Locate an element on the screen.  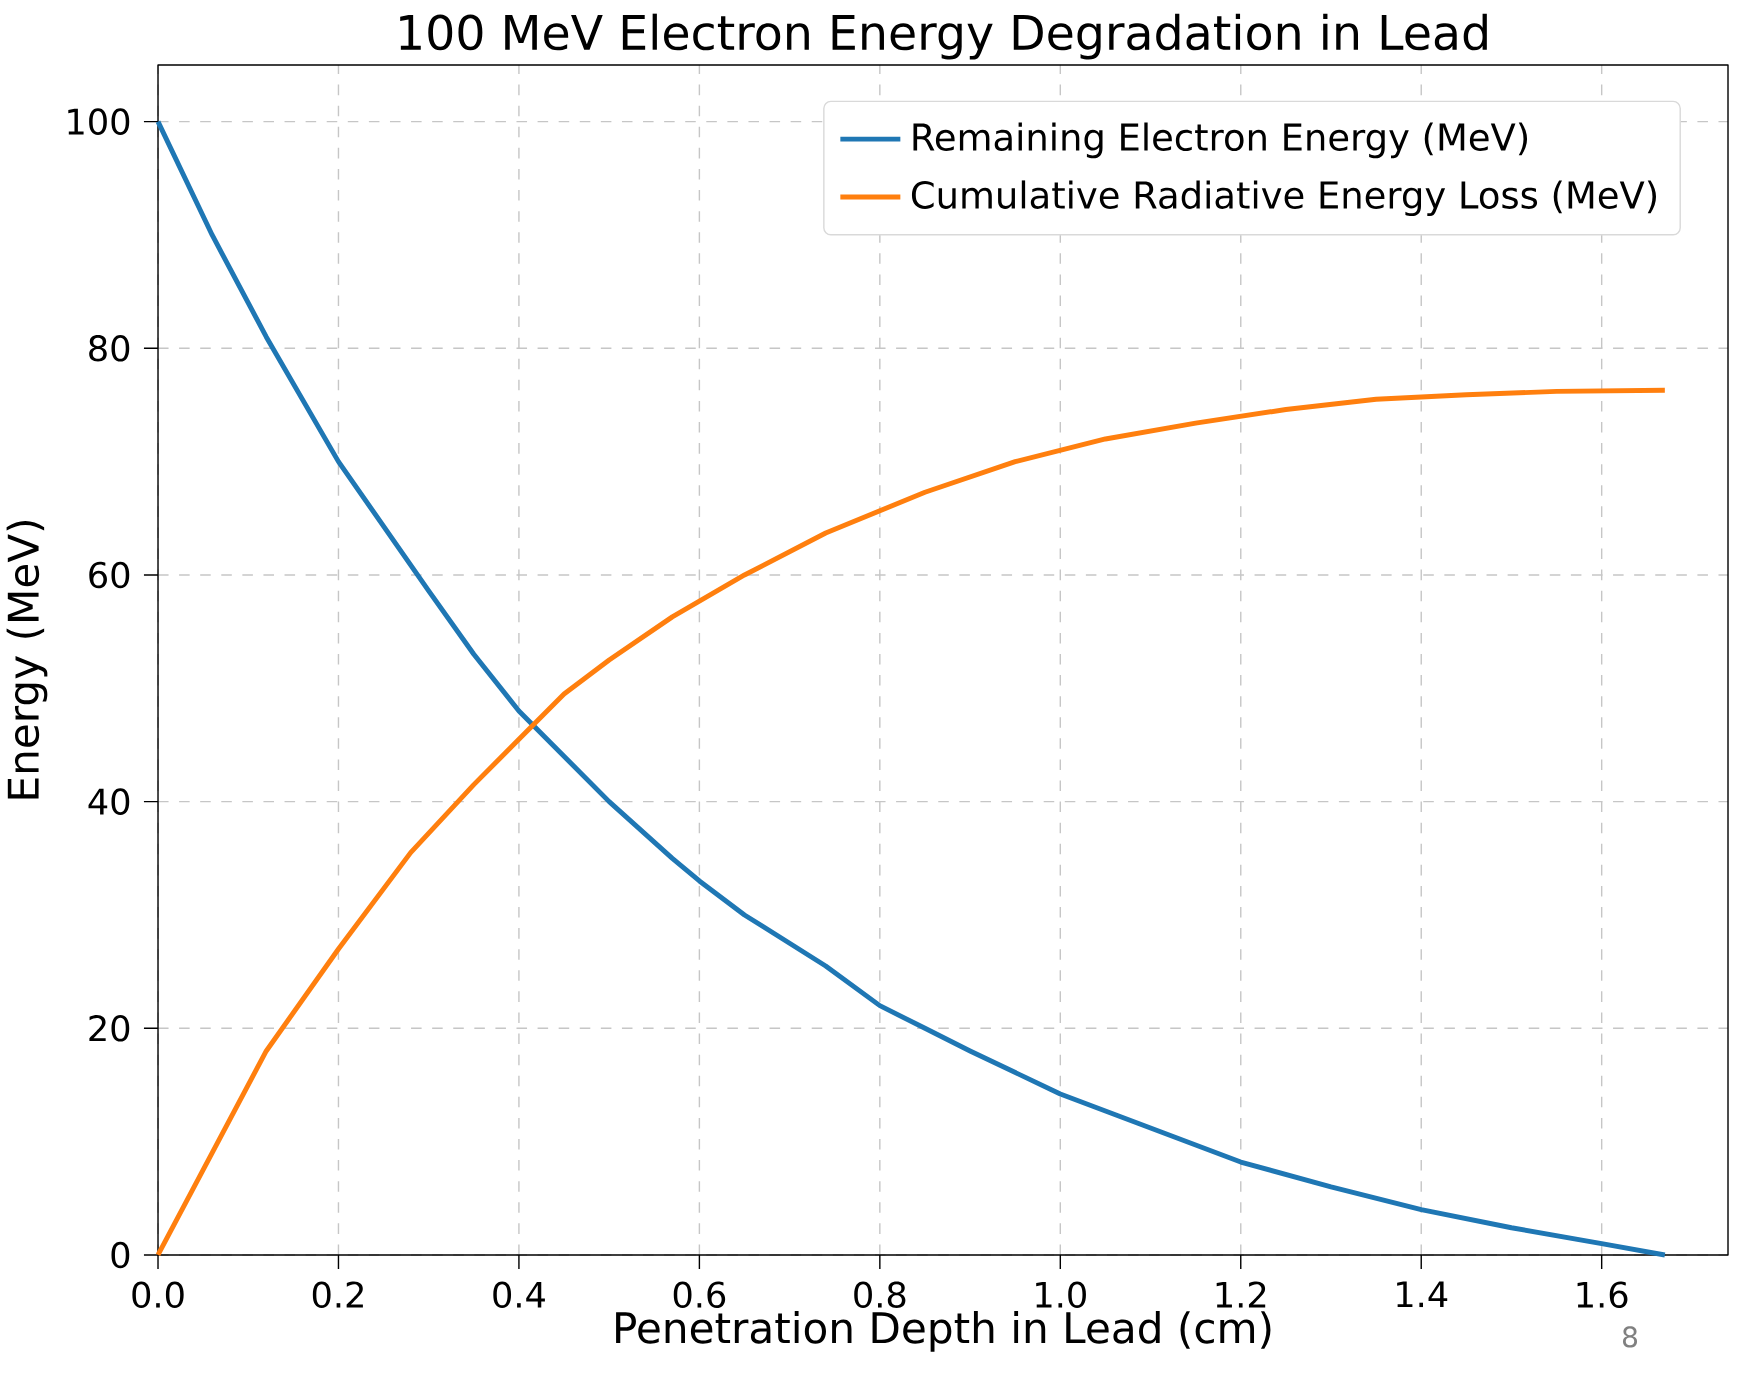
x-tick-label: 0.0 is located at coordinates (158, 1295).